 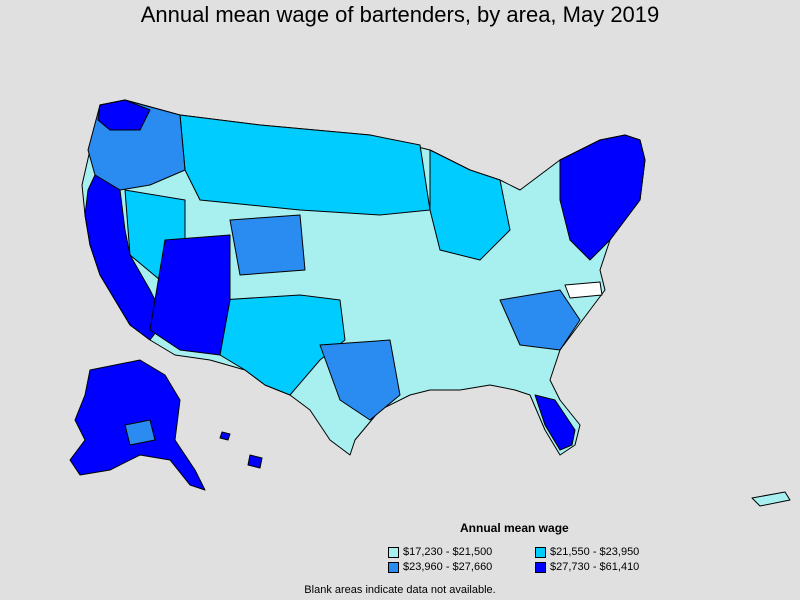 I want to click on blank-area, so click(x=583, y=290).